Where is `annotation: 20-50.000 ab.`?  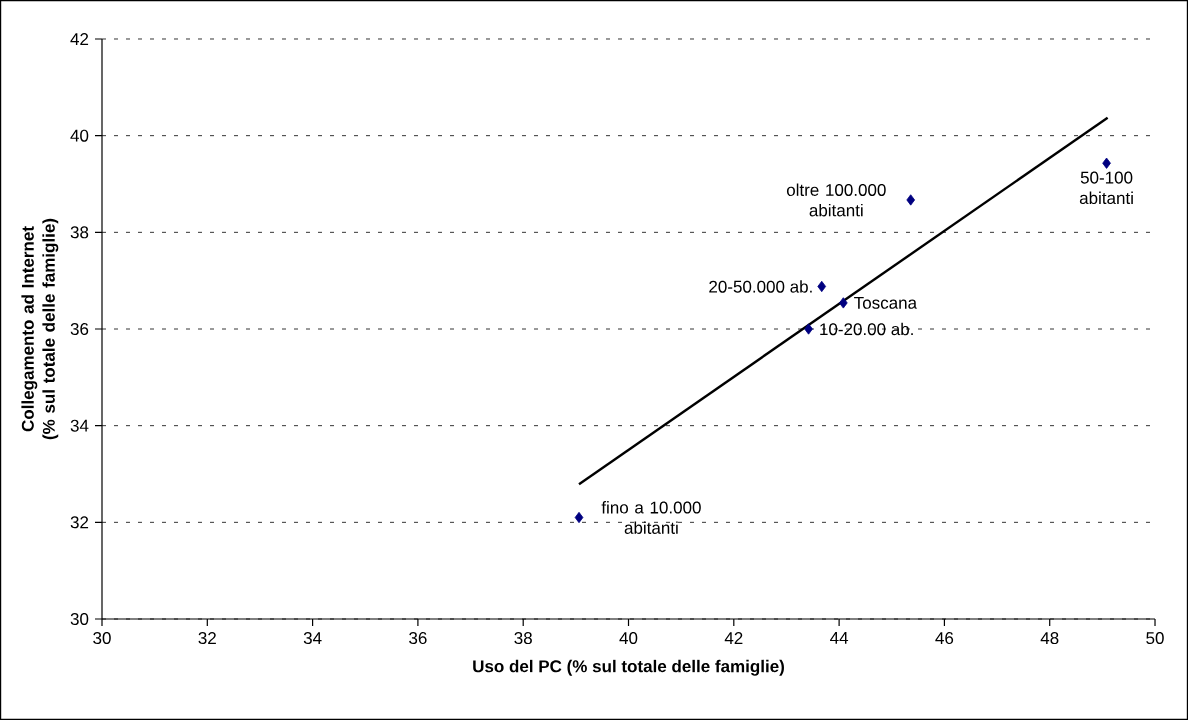 annotation: 20-50.000 ab. is located at coordinates (760, 286).